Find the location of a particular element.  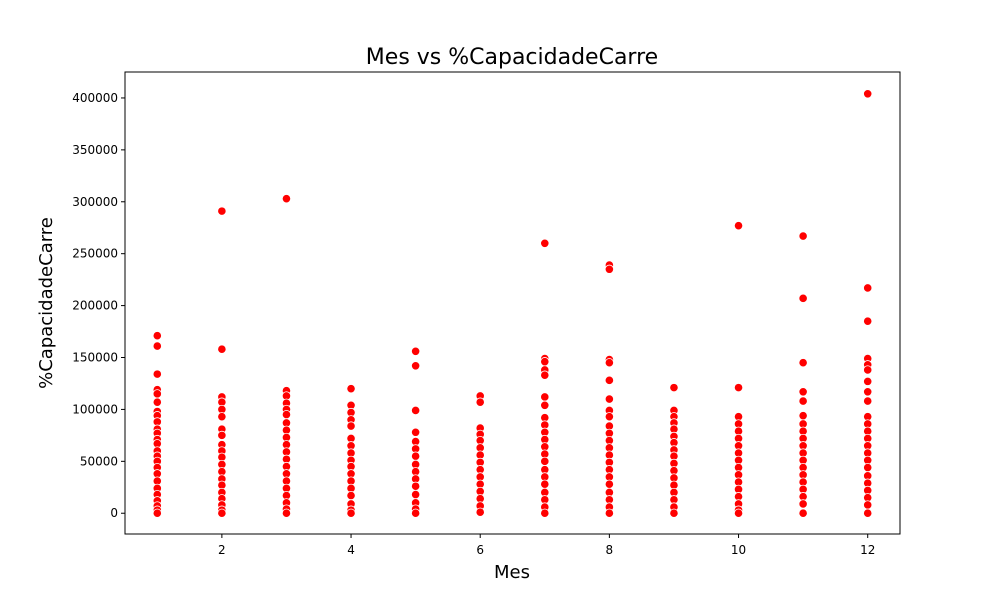

y-tick-label: 250000 is located at coordinates (95, 254).